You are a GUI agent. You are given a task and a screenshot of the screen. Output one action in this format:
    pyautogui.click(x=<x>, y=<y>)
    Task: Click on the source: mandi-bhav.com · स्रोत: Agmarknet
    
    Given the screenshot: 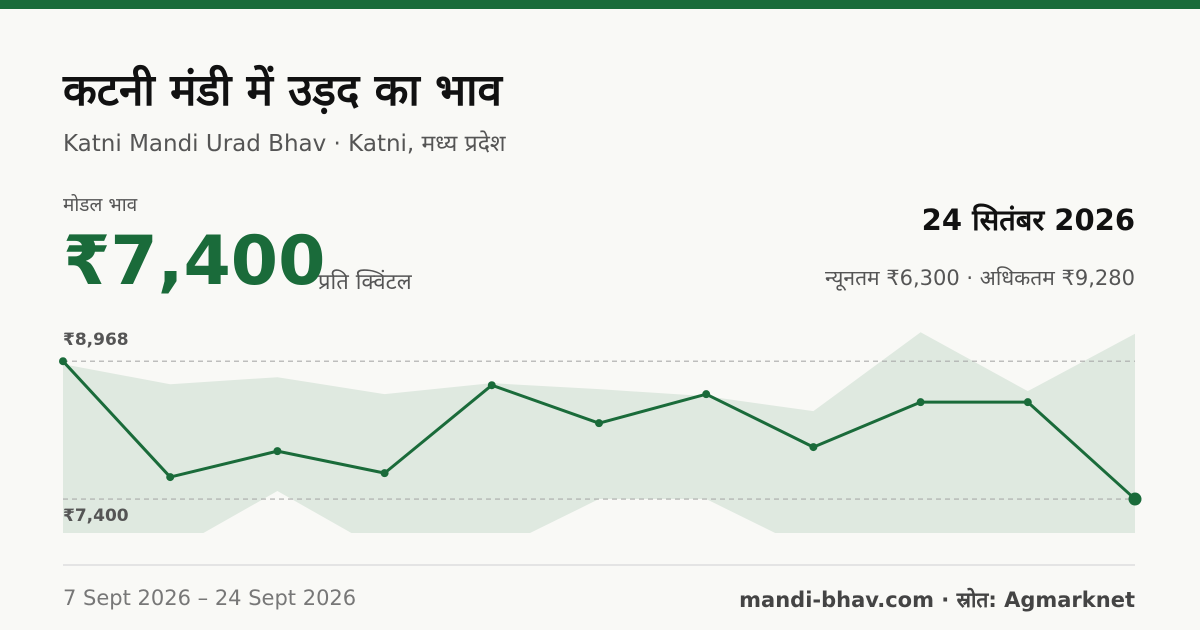 What is the action you would take?
    pyautogui.click(x=937, y=600)
    